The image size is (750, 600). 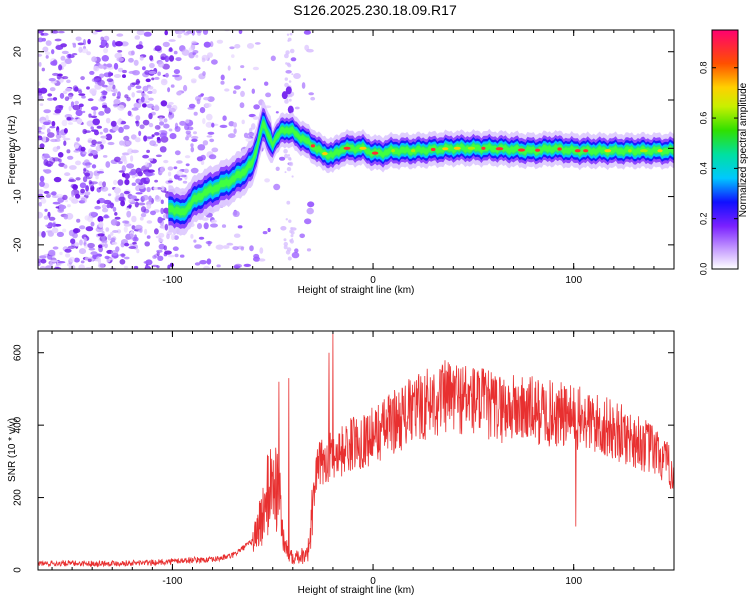 I want to click on colorbar-tick-label: 0.6, so click(x=703, y=118).